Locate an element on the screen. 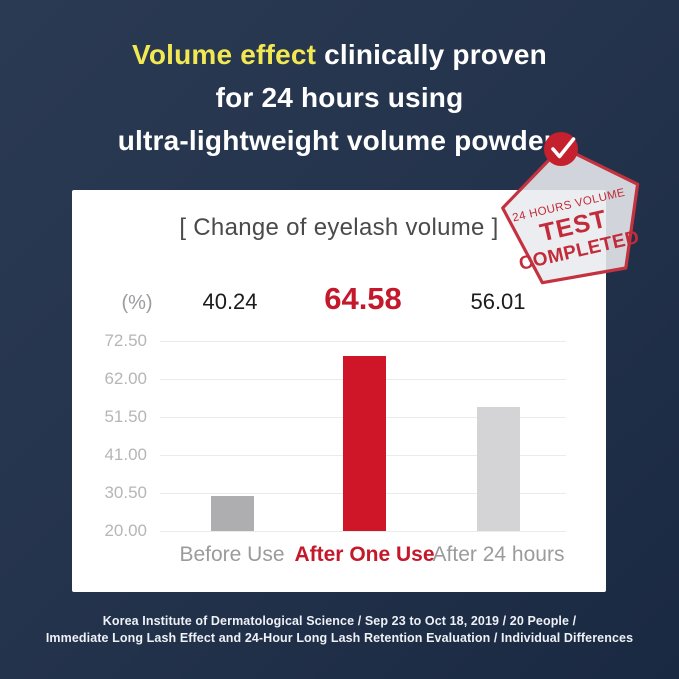 Image resolution: width=679 pixels, height=679 pixels. check-icon is located at coordinates (561, 149).